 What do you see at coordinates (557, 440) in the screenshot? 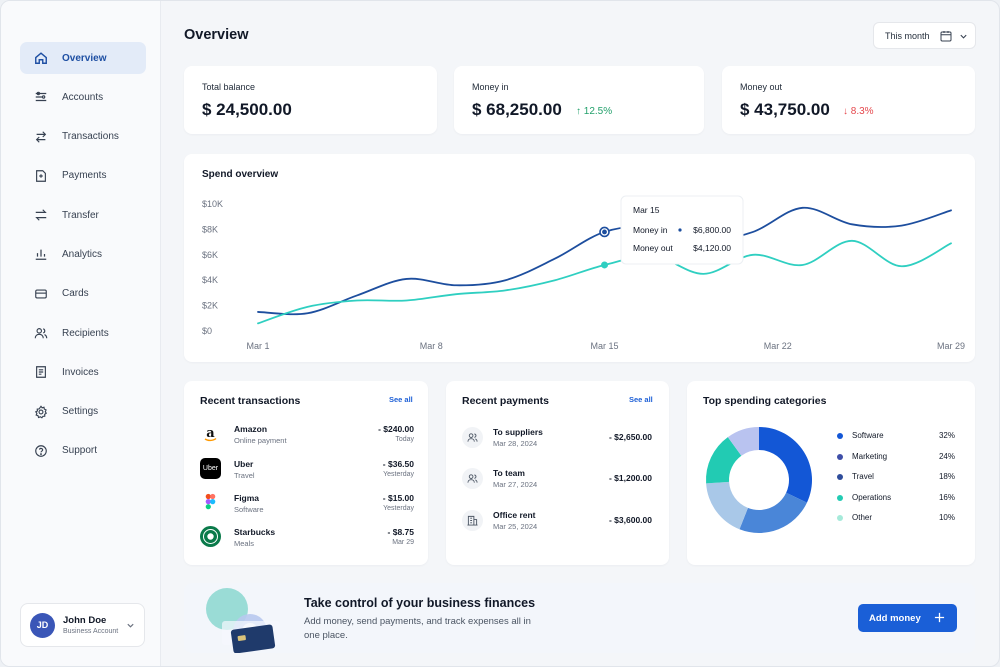
I see `payment-row: To suppliers Mar 28, 2024 - $2,650.00` at bounding box center [557, 440].